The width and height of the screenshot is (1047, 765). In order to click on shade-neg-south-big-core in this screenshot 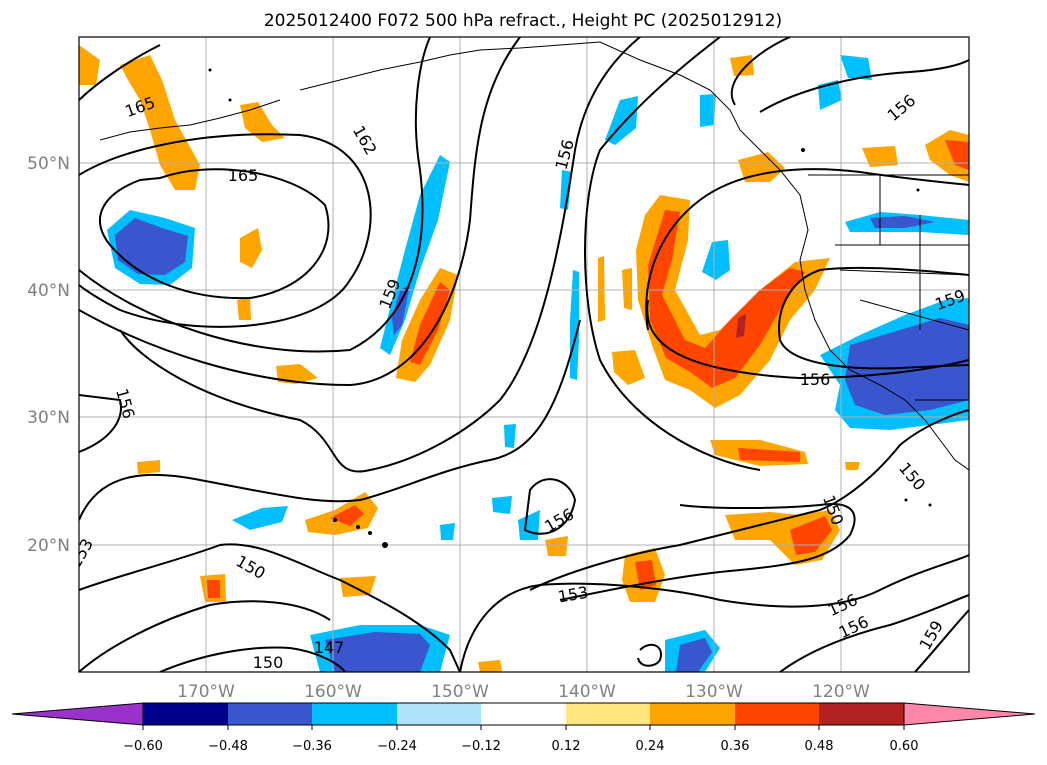, I will do `click(377, 652)`.